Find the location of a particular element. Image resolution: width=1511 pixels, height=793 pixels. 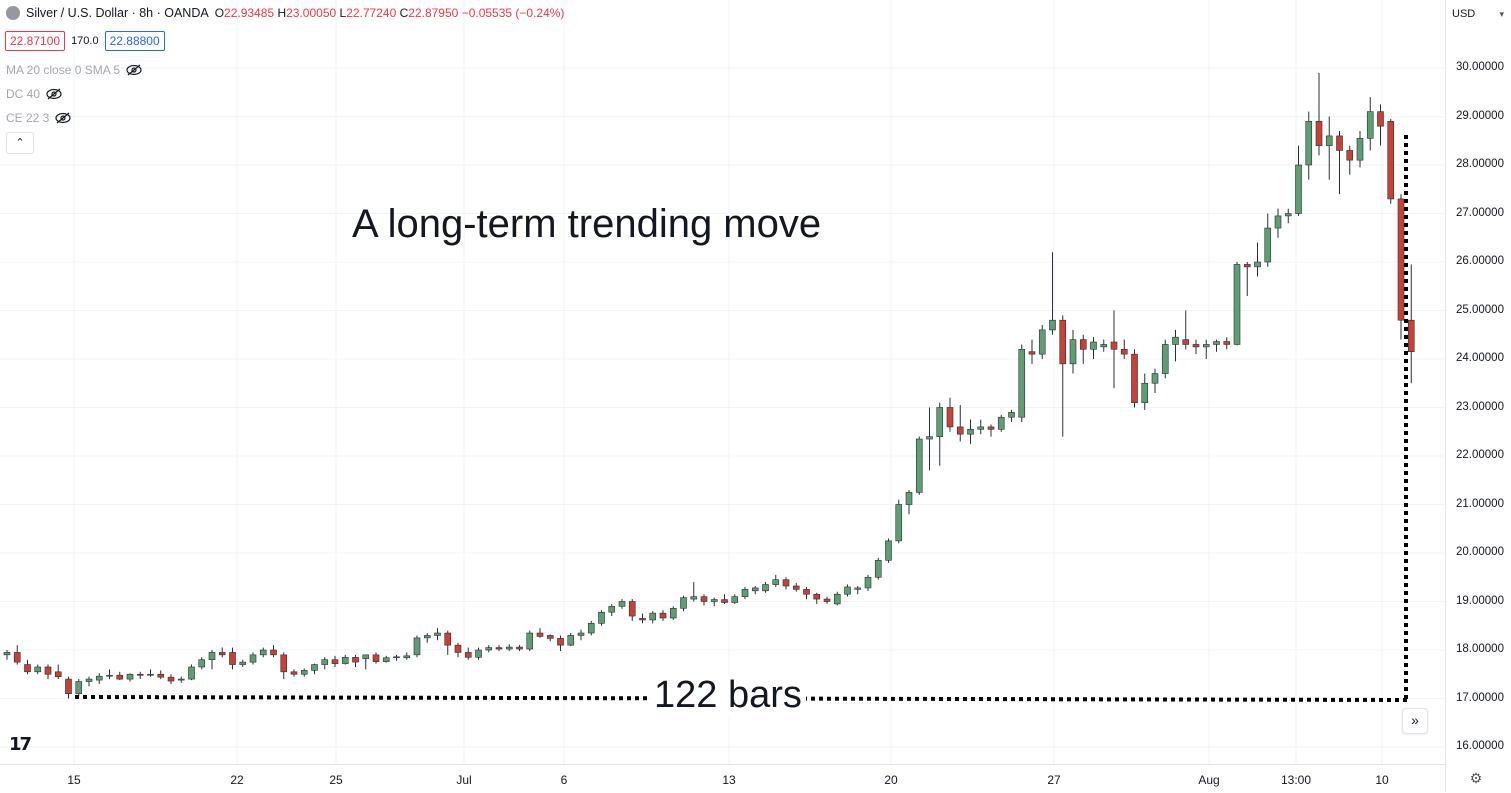

time-axis: 15 22 25 Jul 6 13 20 27 Aug 13:00 10 is located at coordinates (722, 778).